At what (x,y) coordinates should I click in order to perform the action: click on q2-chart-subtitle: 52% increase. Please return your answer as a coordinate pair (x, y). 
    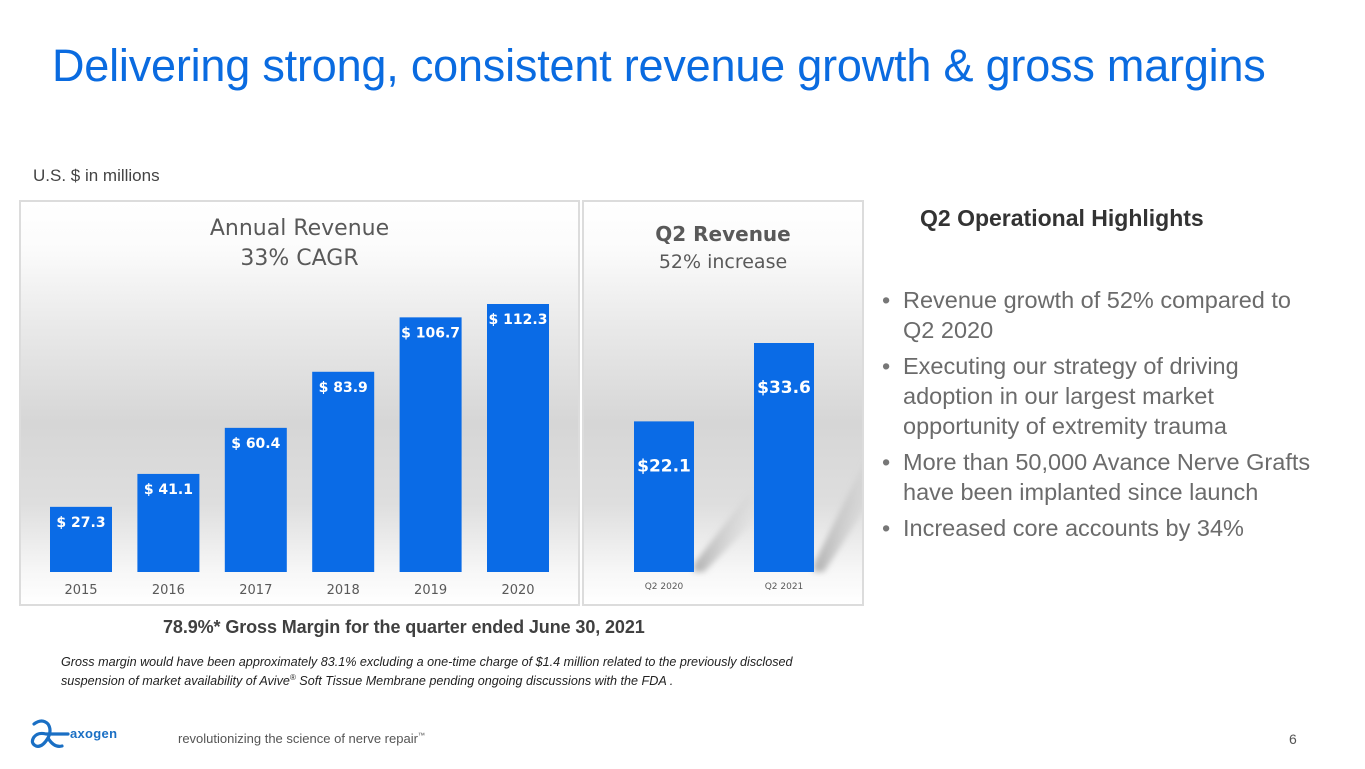
    Looking at the image, I should click on (723, 262).